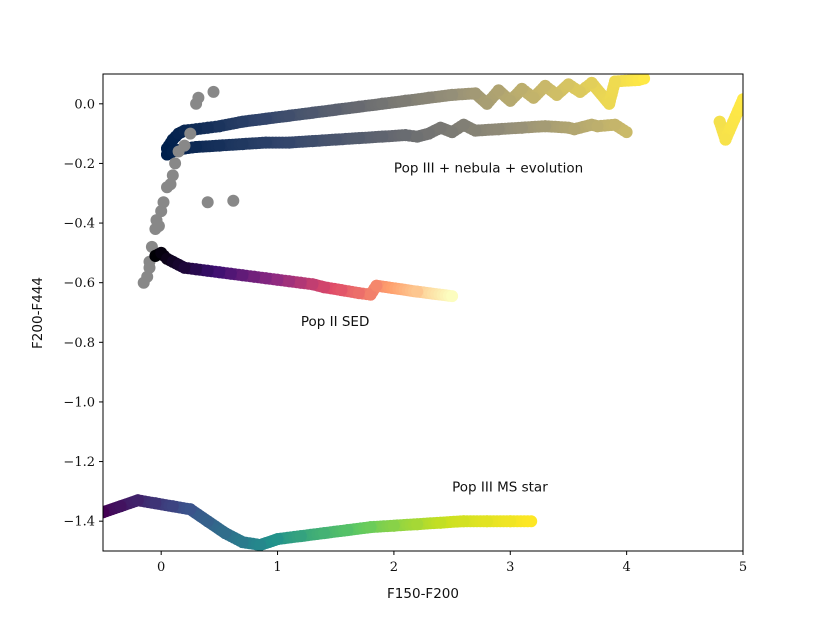 The height and width of the screenshot is (620, 826). What do you see at coordinates (79, 522) in the screenshot?
I see `y-tick-label: −1.4` at bounding box center [79, 522].